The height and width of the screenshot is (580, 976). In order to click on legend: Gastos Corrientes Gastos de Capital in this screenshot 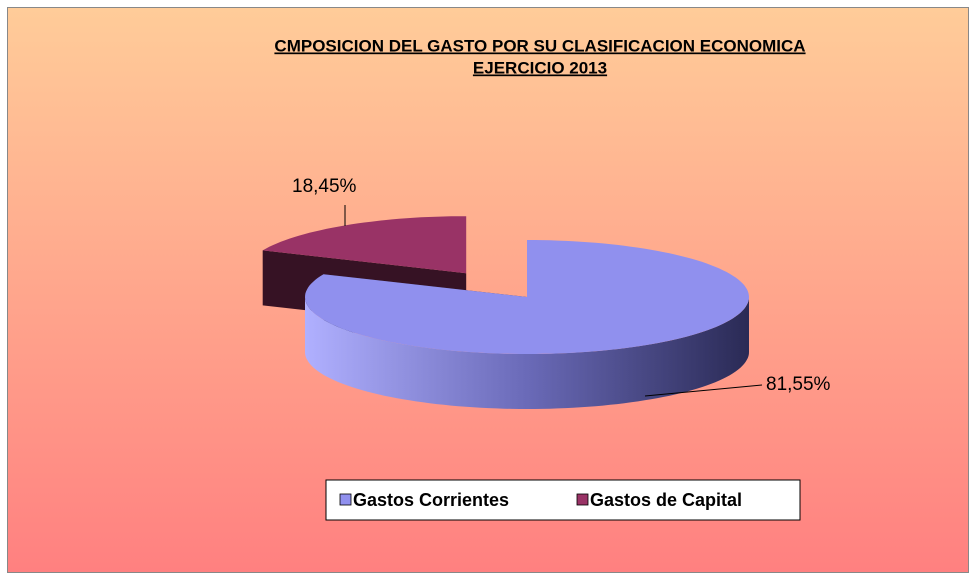, I will do `click(540, 500)`.